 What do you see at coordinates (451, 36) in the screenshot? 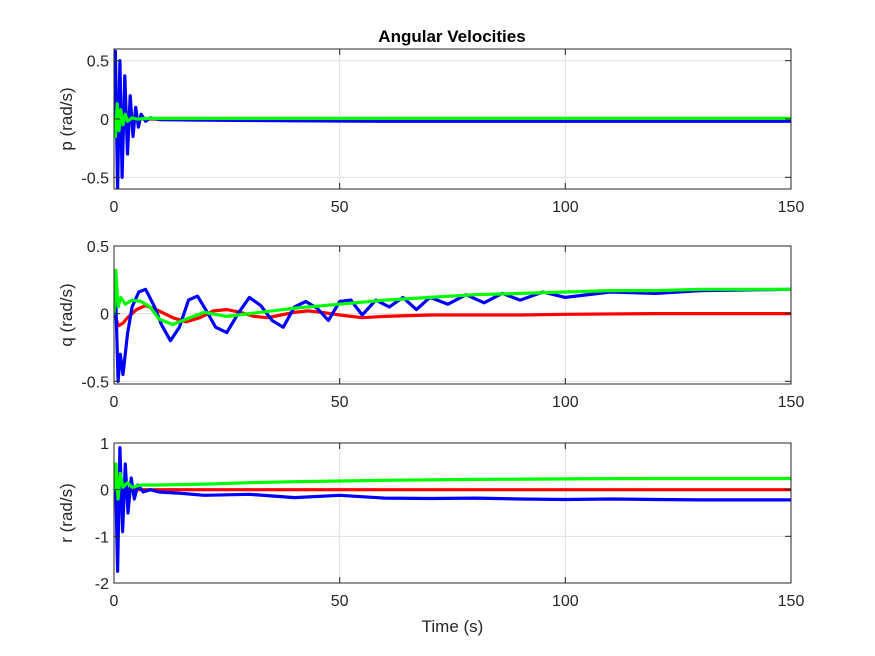
I see `chart-title: Angular Velocities` at bounding box center [451, 36].